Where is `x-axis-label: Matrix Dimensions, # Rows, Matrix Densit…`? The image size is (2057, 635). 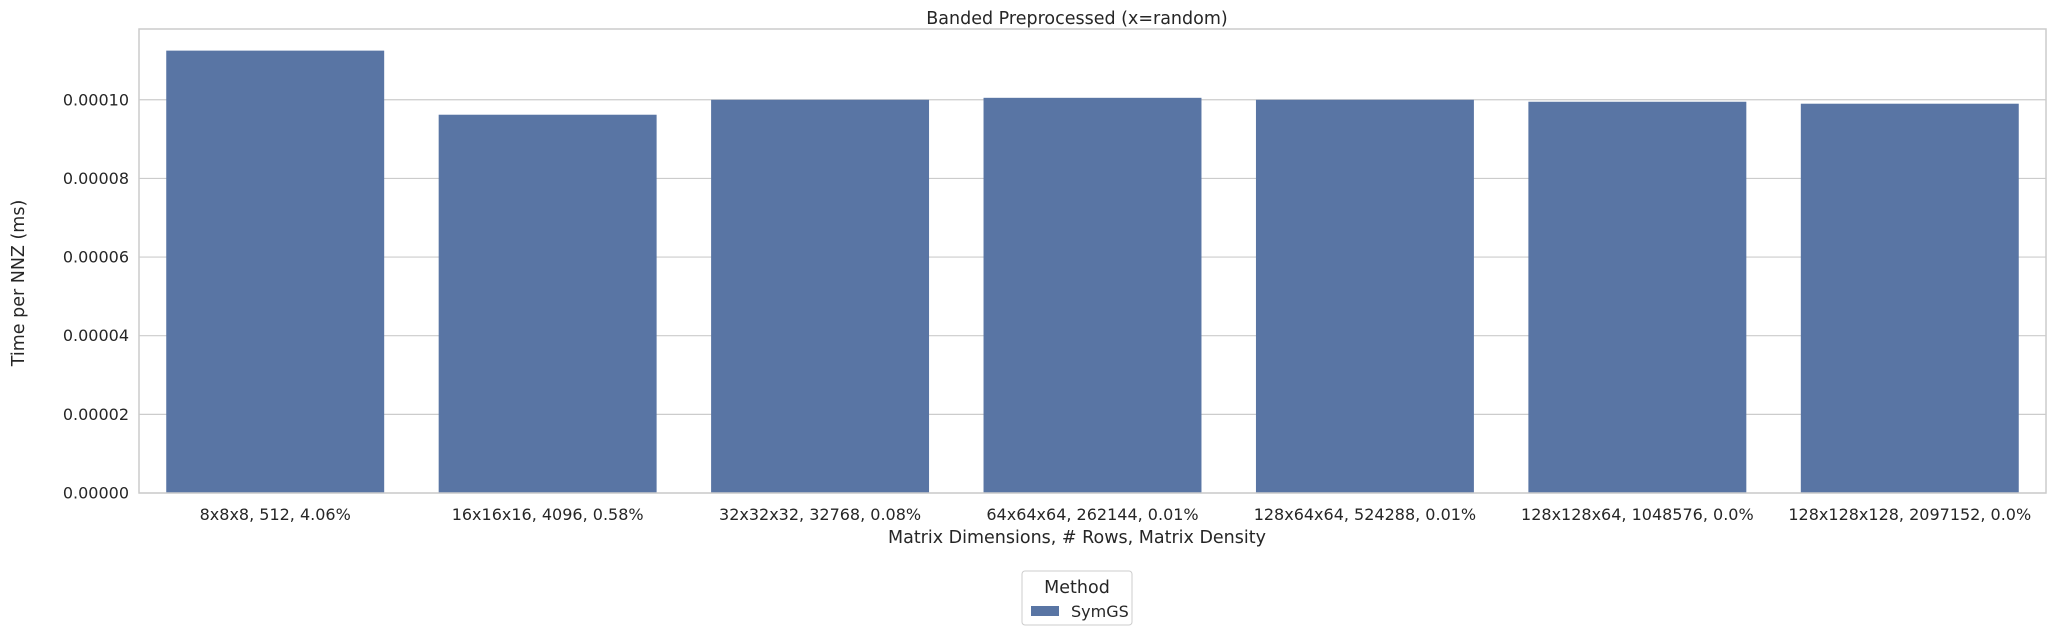 x-axis-label: Matrix Dimensions, # Rows, Matrix Densit… is located at coordinates (1077, 538).